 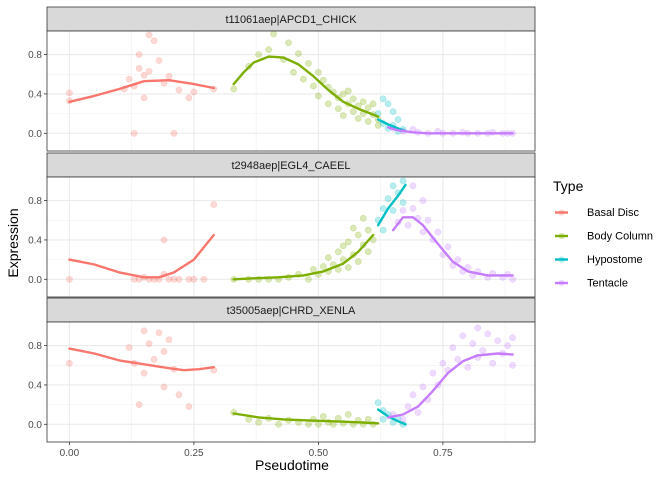 What do you see at coordinates (35, 55) in the screenshot?
I see `y-tick-label: 0.8` at bounding box center [35, 55].